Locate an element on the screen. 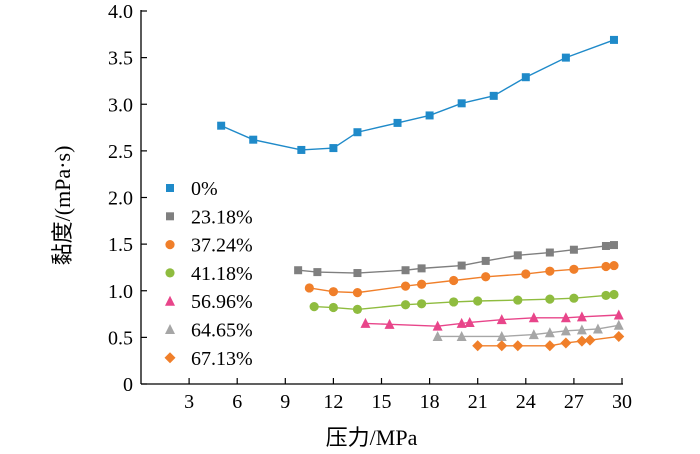 This screenshot has width=700, height=454. y-tick-label: 1.0 is located at coordinates (120, 292).